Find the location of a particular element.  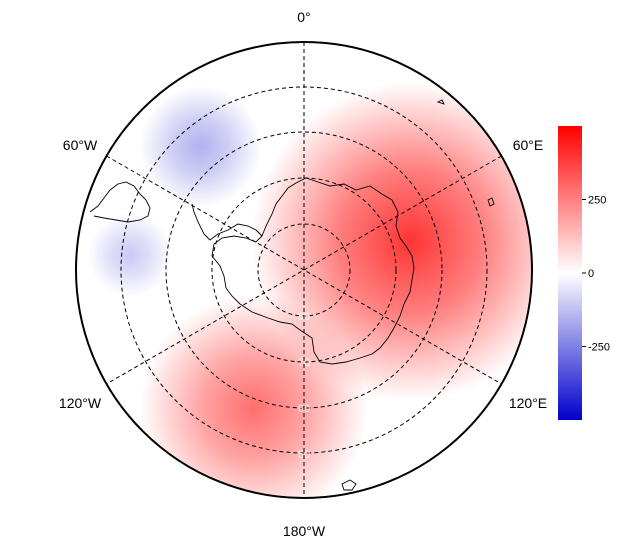

lon-label-60w: 60°W is located at coordinates (80, 145).